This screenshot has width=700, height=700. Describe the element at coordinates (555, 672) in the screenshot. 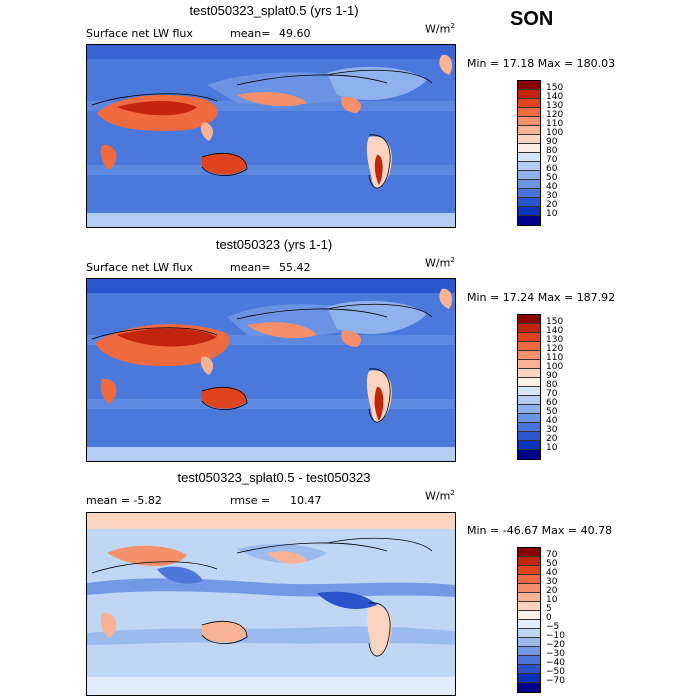

I see `colorbar-tick-label: −50` at that location.